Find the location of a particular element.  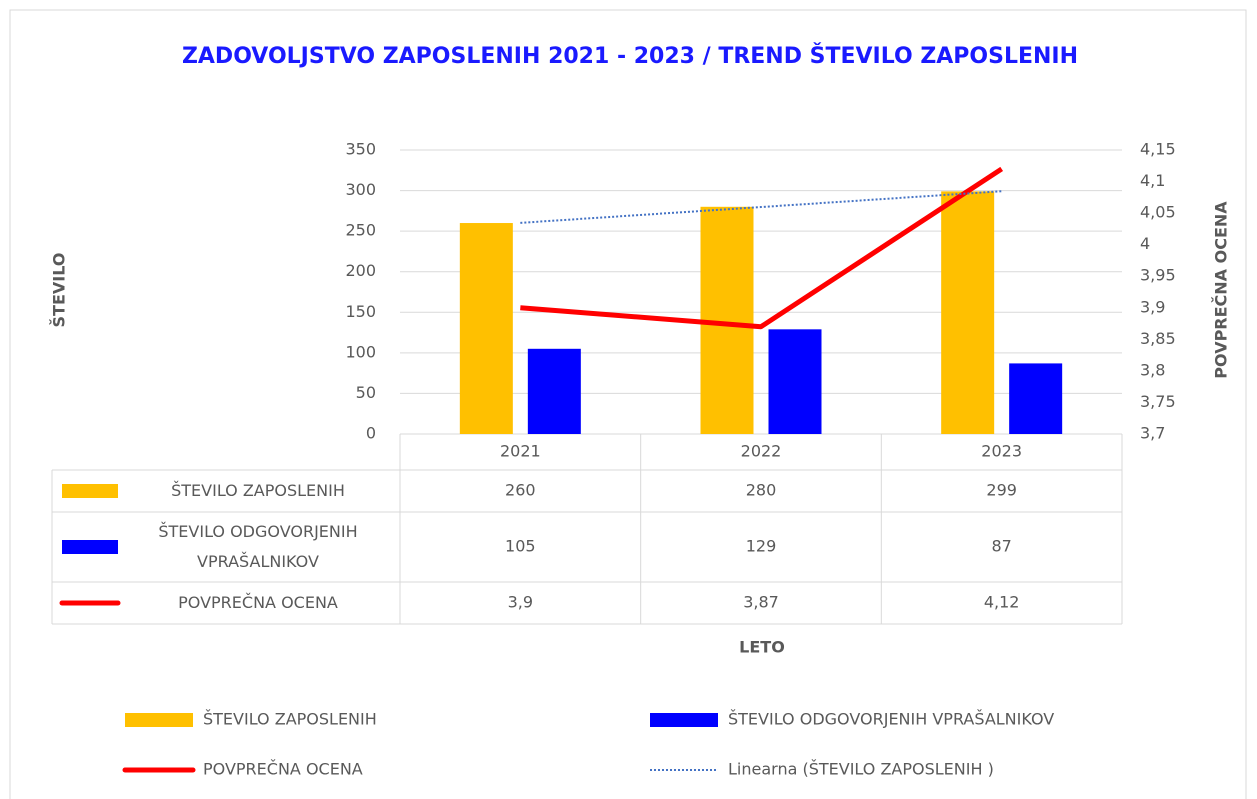

table-cell: 4,12 is located at coordinates (1002, 602).